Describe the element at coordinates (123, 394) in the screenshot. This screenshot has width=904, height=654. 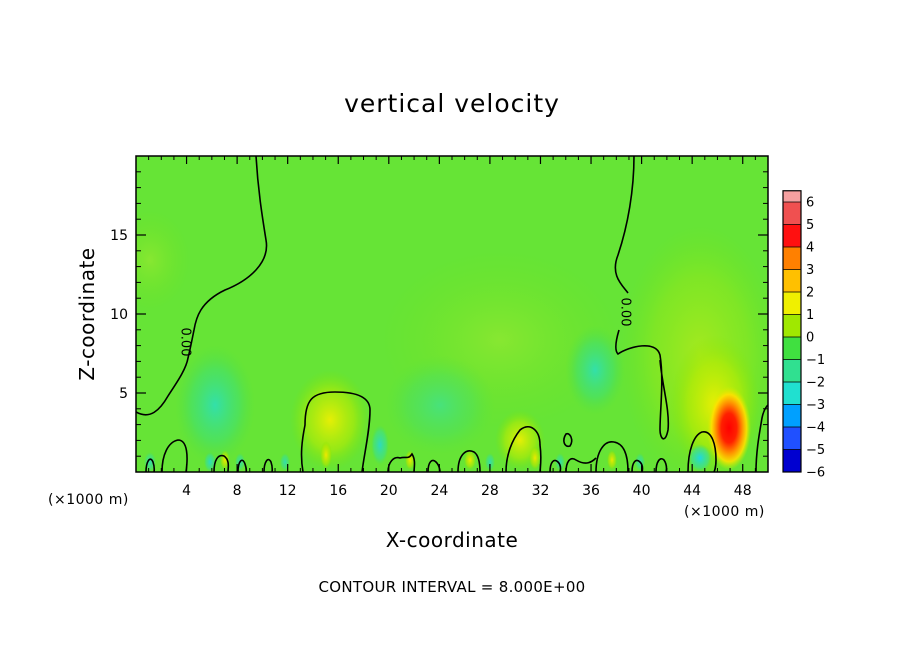
I see `y-tick-label: 5` at that location.